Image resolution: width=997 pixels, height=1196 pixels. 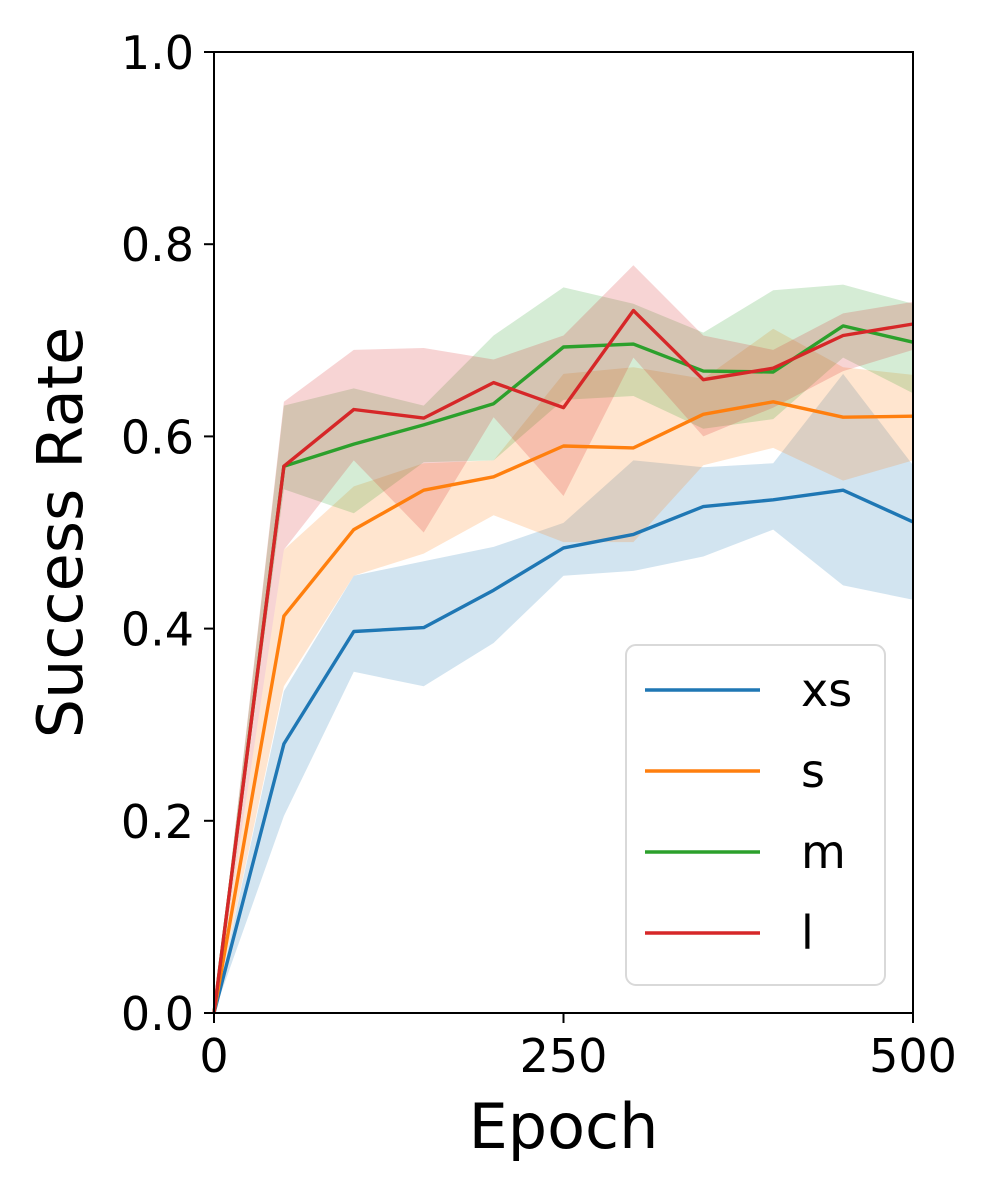 I want to click on legend-box, so click(x=755, y=815).